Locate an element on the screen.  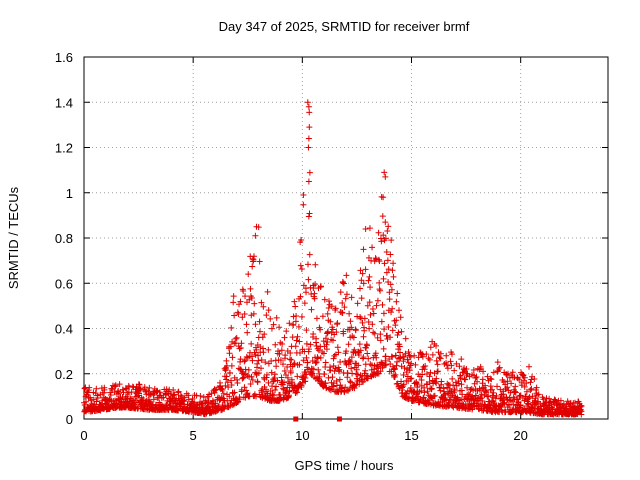
x-tick-label: 0 is located at coordinates (83, 435).